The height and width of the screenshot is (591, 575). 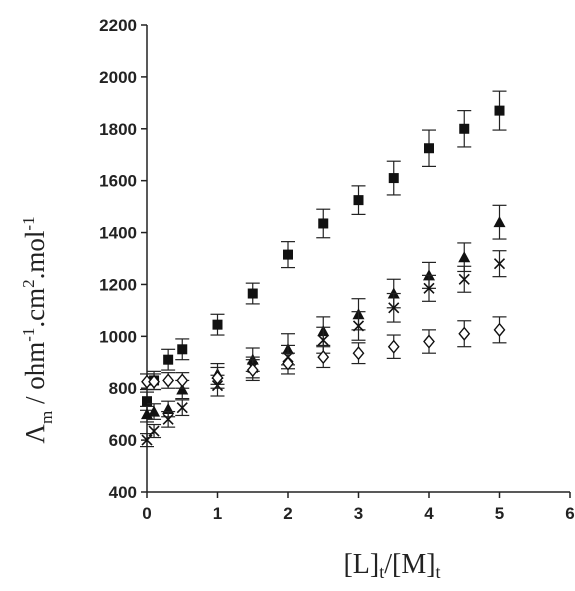 What do you see at coordinates (217, 513) in the screenshot?
I see `x-tick-label: 1` at bounding box center [217, 513].